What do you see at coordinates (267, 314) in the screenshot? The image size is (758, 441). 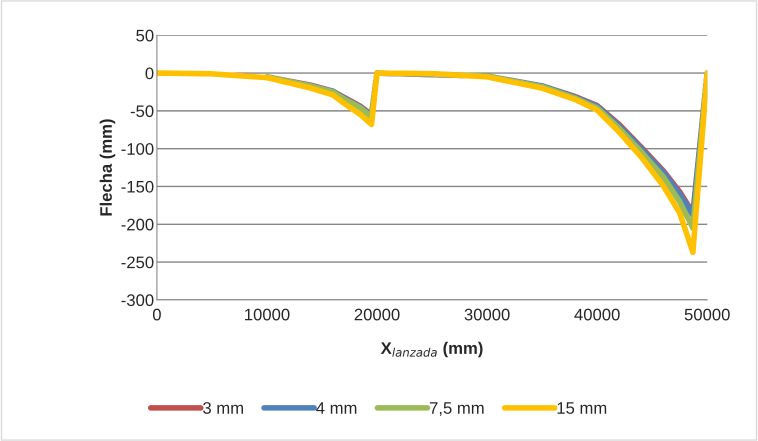 I see `x-tick-label: 10000` at bounding box center [267, 314].